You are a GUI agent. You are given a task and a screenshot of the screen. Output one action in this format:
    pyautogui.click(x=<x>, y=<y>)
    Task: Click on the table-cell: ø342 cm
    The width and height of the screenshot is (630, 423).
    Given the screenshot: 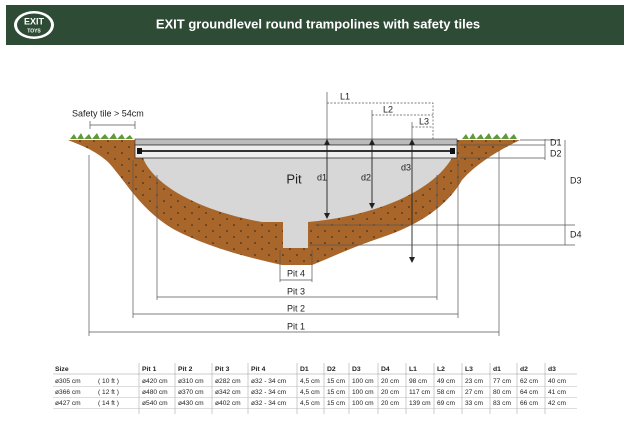 What is the action you would take?
    pyautogui.click(x=228, y=392)
    